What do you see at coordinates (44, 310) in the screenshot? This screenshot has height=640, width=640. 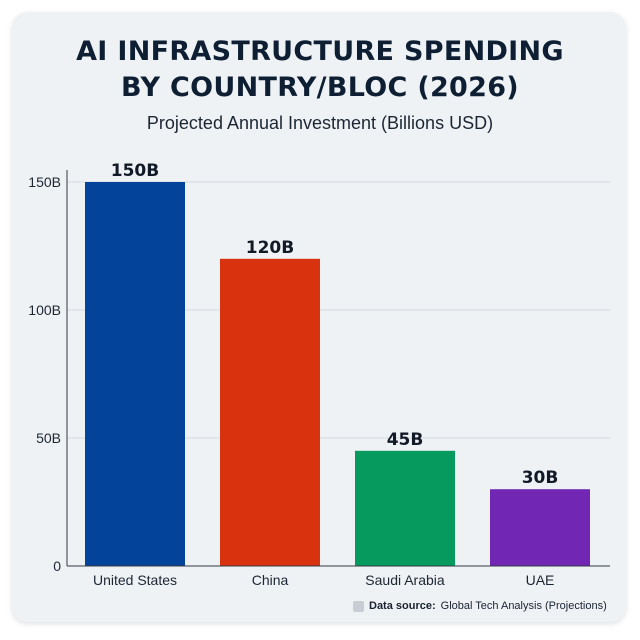 I see `y-tick-label: 100B` at bounding box center [44, 310].